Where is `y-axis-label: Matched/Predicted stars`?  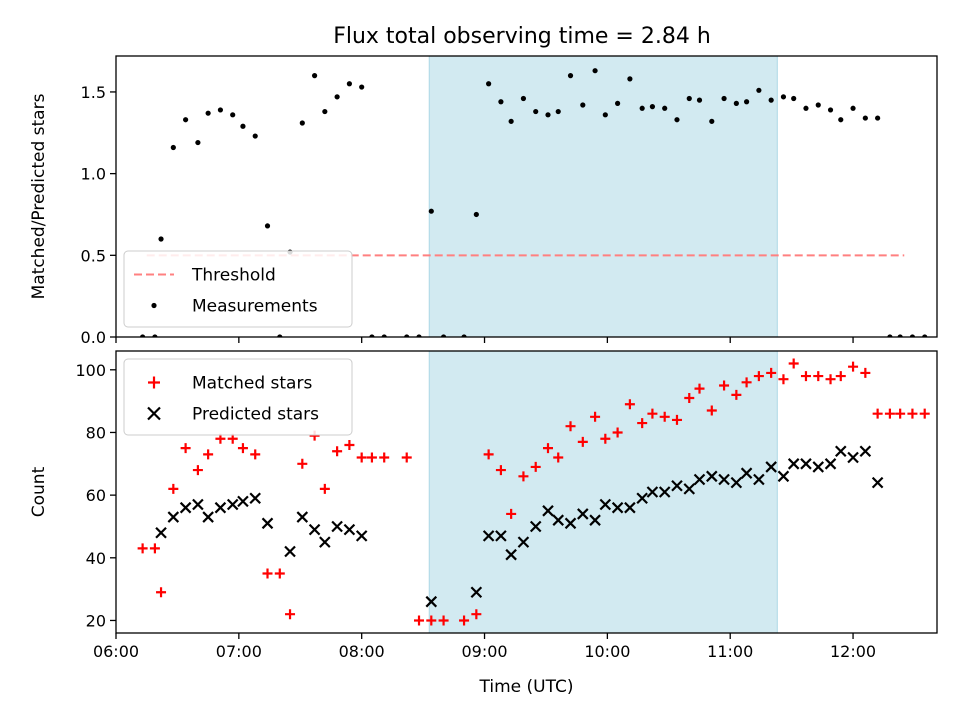
y-axis-label: Matched/Predicted stars is located at coordinates (39, 196).